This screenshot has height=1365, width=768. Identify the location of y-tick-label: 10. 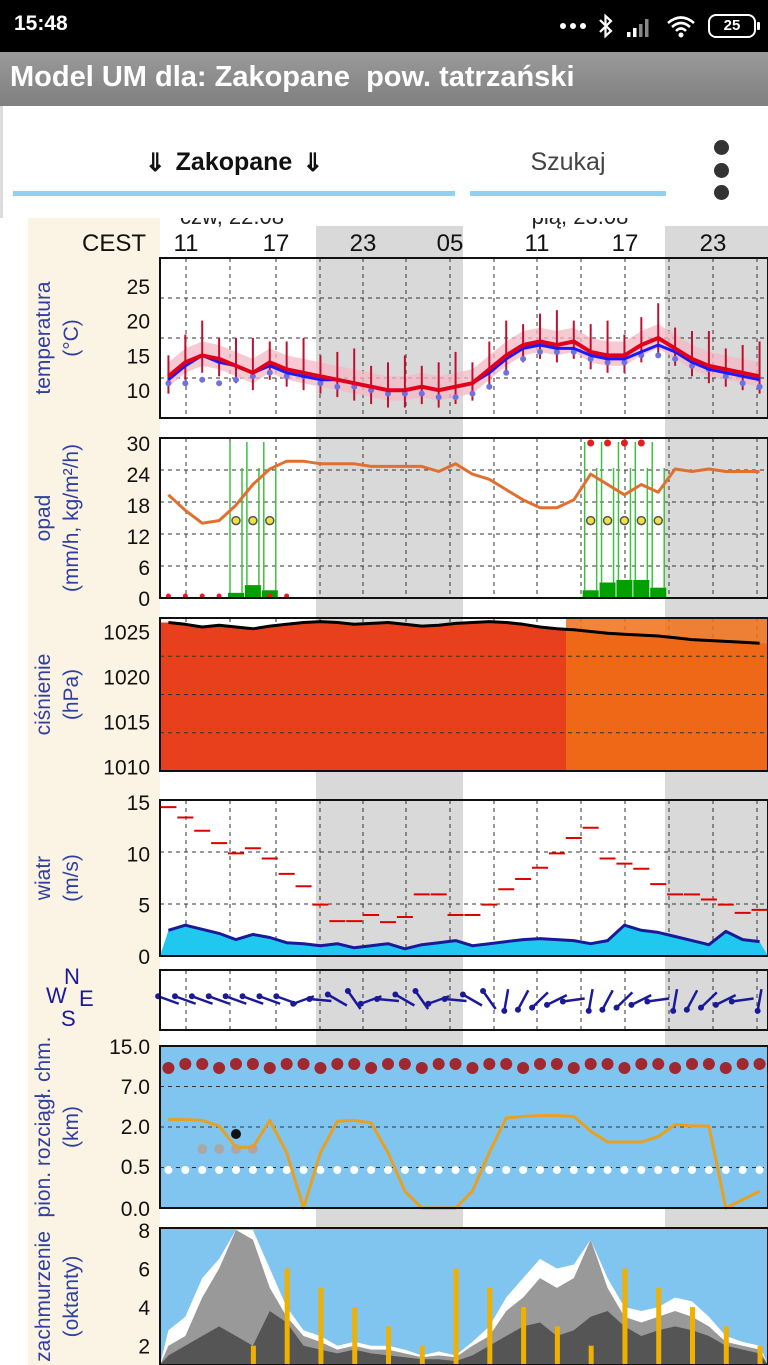
(138, 854).